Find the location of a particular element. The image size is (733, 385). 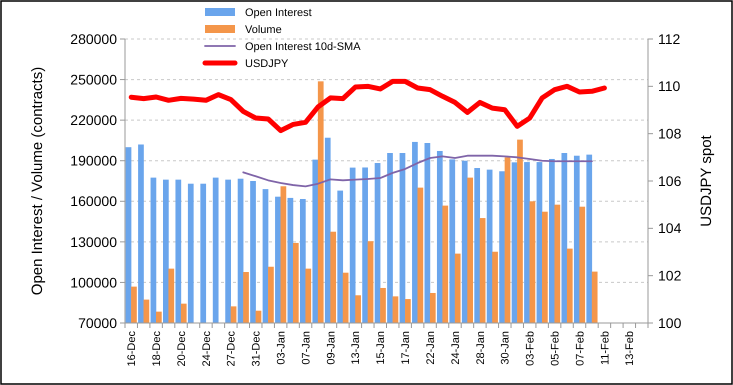

x-tick-label: 05-Feb is located at coordinates (555, 348).